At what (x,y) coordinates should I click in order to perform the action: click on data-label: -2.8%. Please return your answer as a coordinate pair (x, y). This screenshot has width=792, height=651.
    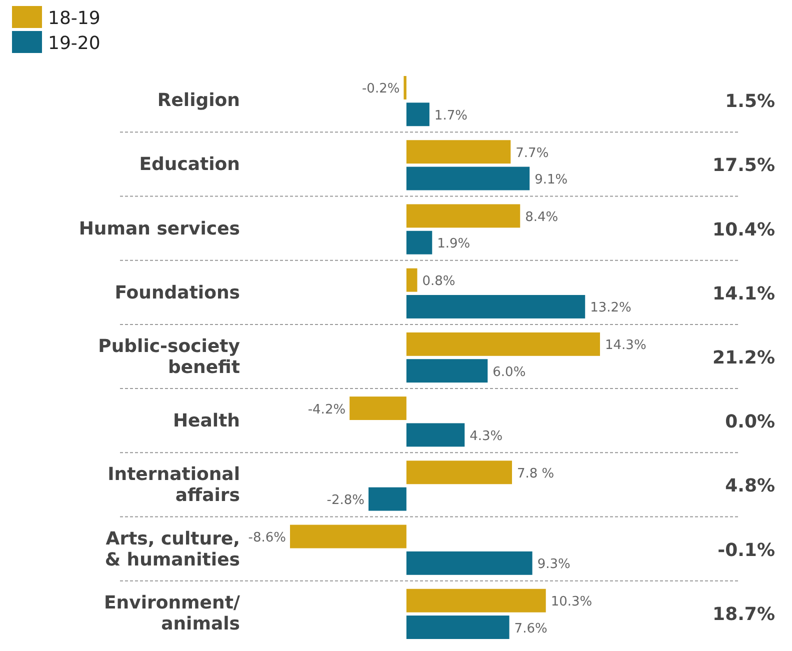
    Looking at the image, I should click on (345, 500).